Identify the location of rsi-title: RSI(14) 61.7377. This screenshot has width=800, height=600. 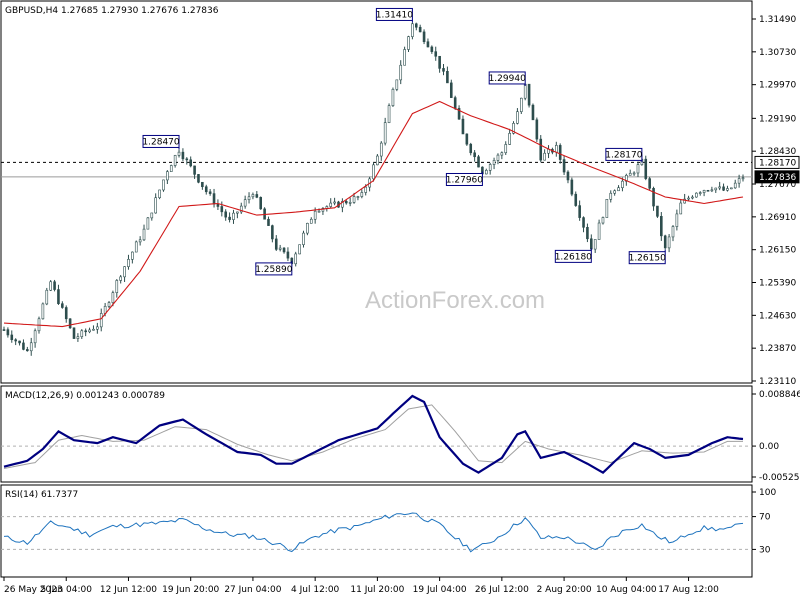
(41, 495).